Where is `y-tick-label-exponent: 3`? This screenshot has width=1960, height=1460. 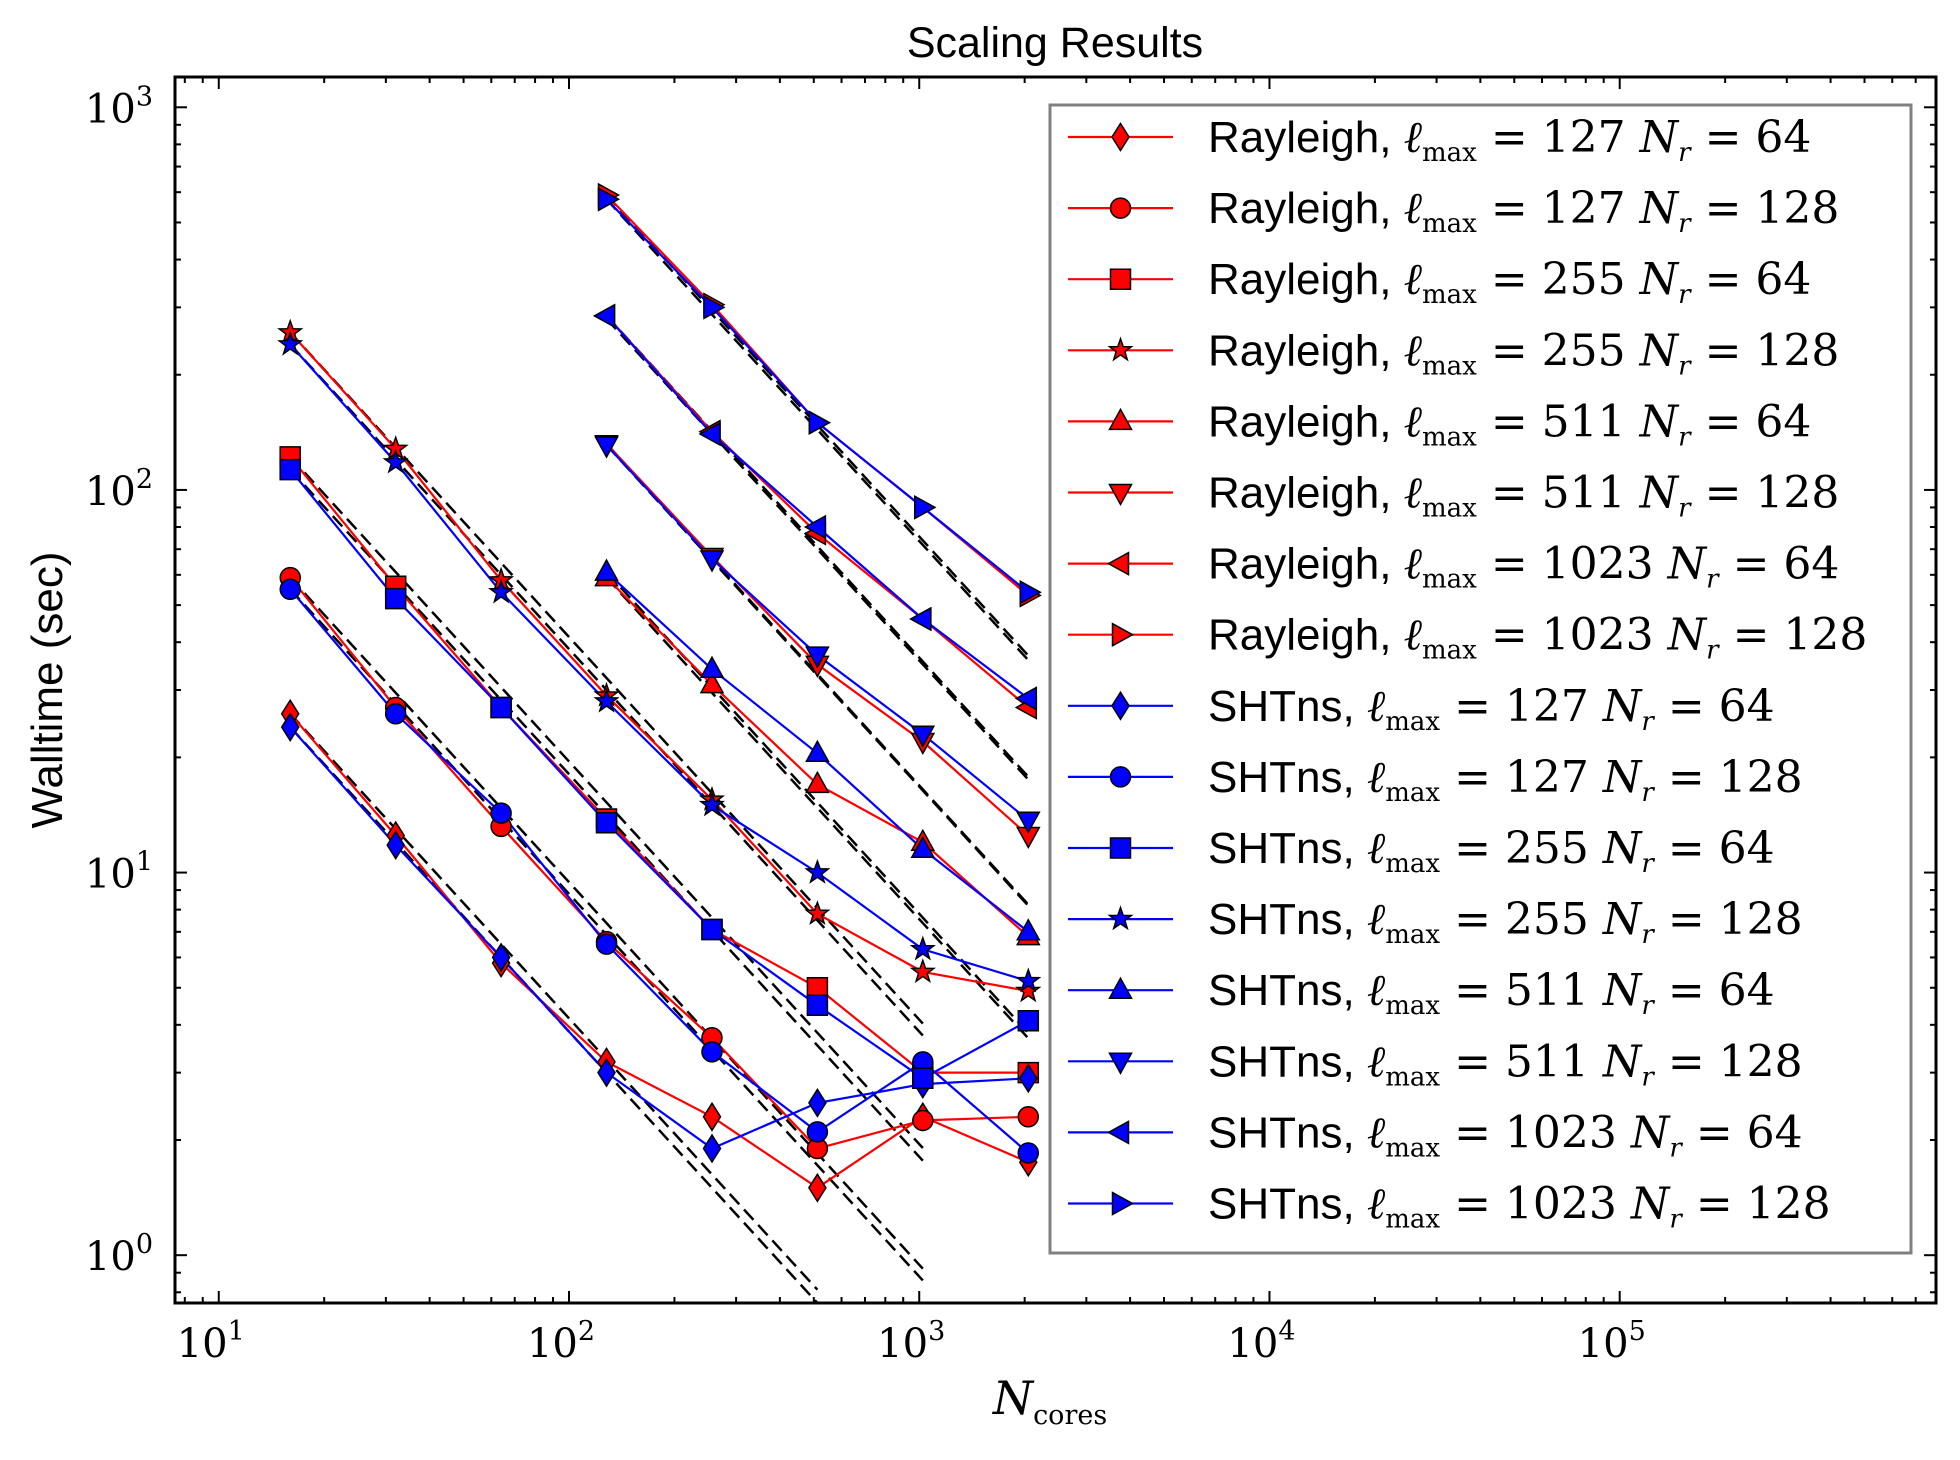
y-tick-label-exponent: 3 is located at coordinates (144, 96).